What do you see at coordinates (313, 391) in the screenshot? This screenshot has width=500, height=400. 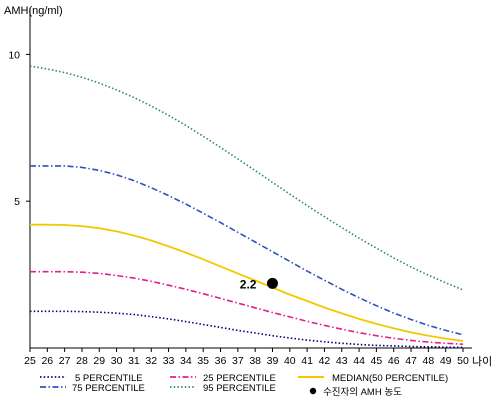 I see `legend-point-marker` at bounding box center [313, 391].